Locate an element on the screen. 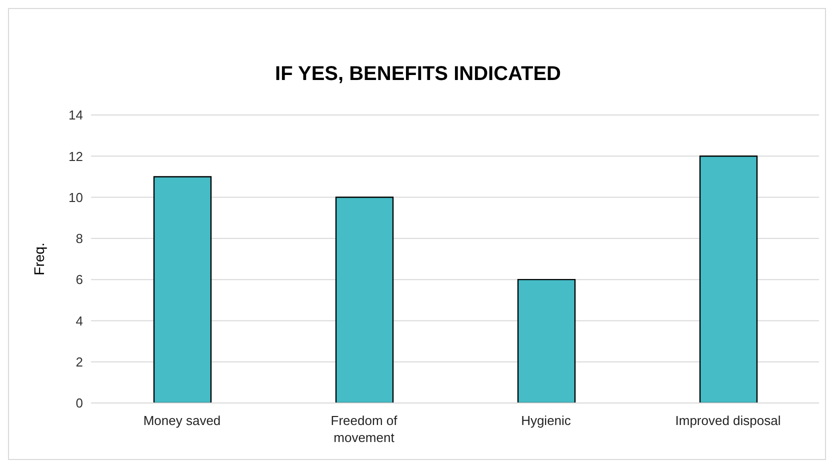 The height and width of the screenshot is (468, 834). x-tick-label: Hygienic is located at coordinates (546, 420).